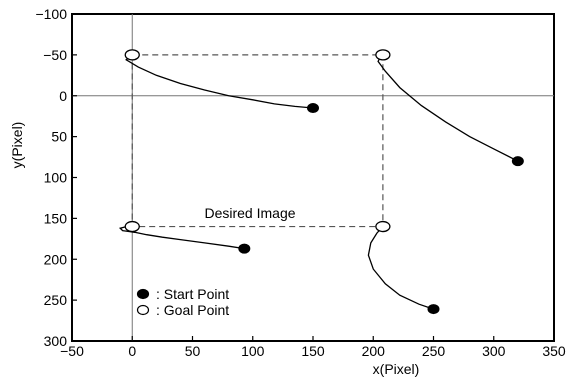 The height and width of the screenshot is (377, 566). Describe the element at coordinates (59, 137) in the screenshot. I see `y-tick-label: 50` at that location.